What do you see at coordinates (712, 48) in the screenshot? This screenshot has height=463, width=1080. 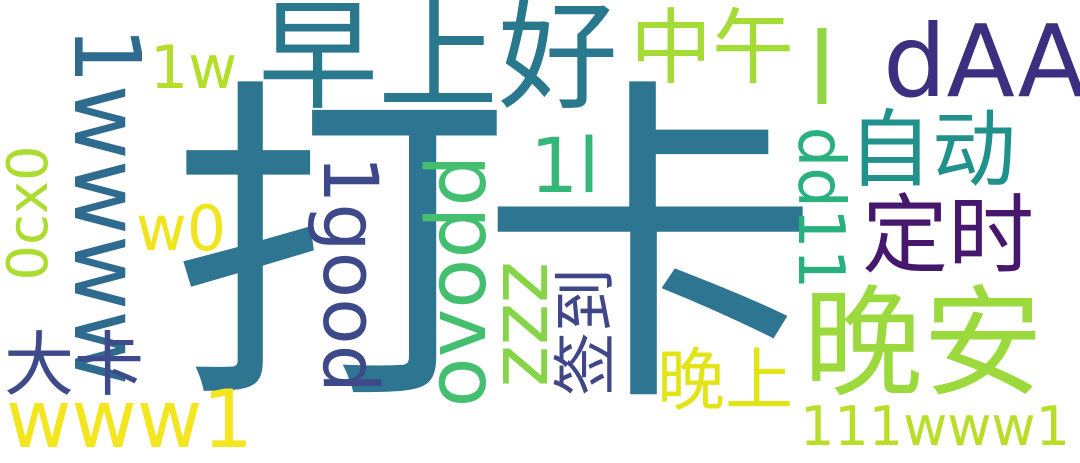 I see `word-zhongwu: 中午` at bounding box center [712, 48].